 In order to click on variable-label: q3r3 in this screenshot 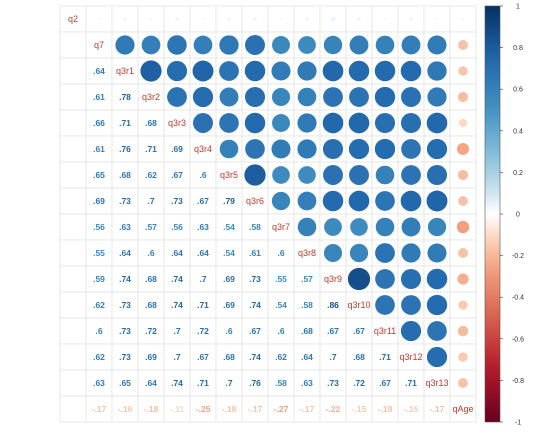, I will do `click(177, 123)`.